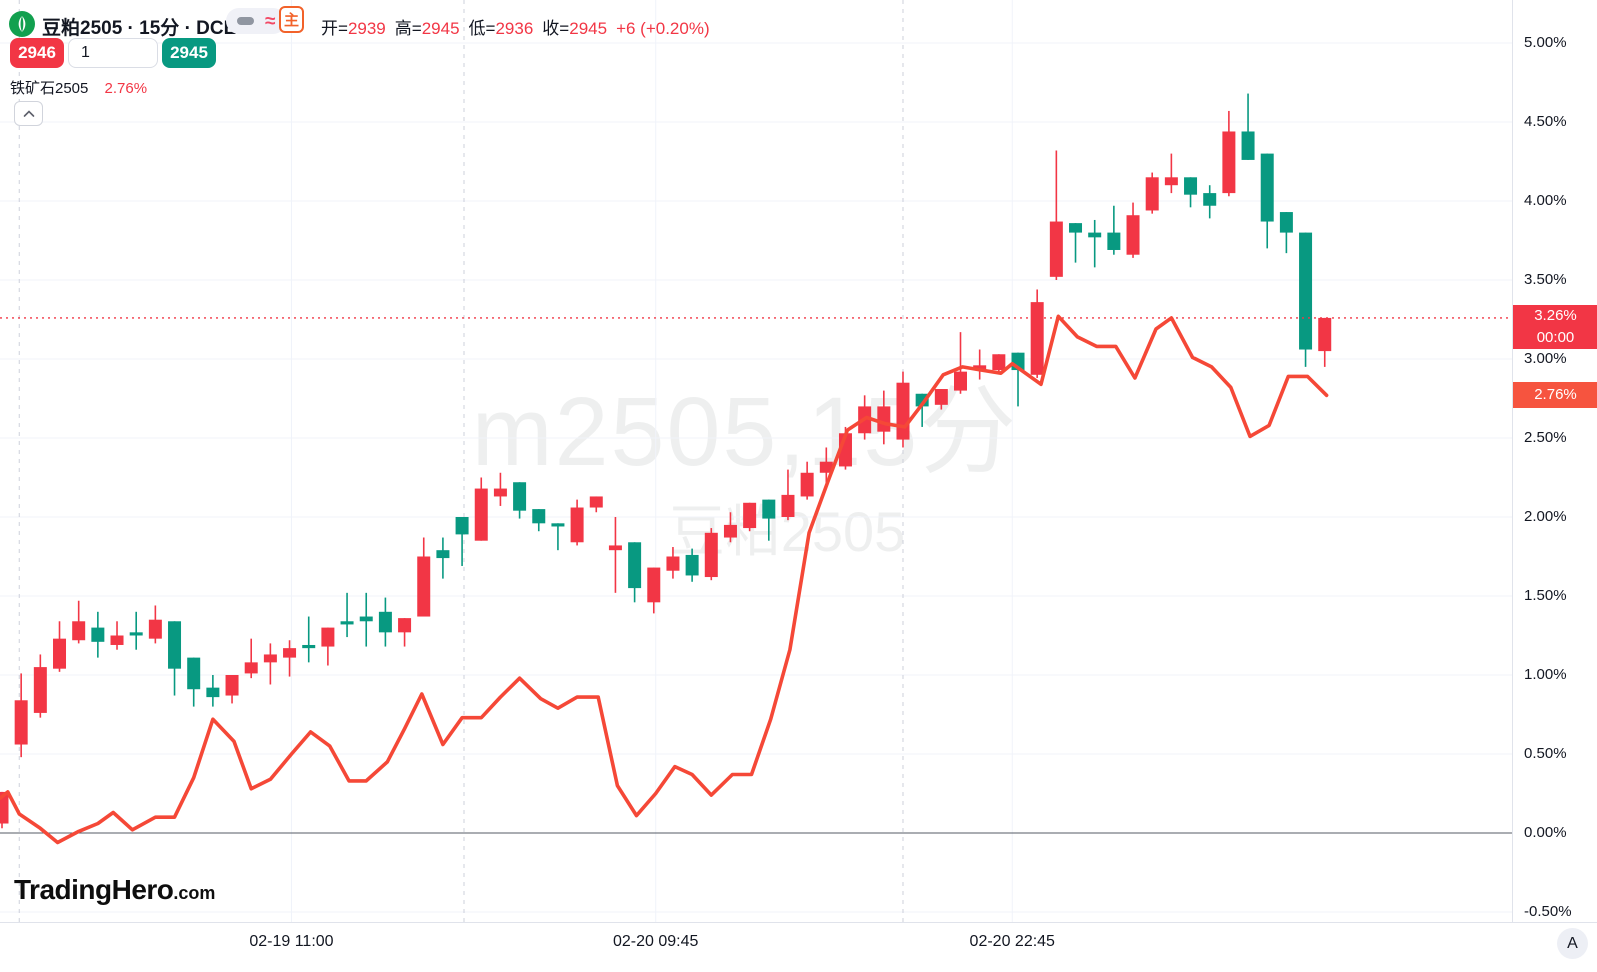 The width and height of the screenshot is (1597, 972). I want to click on main-contract-badge: 主, so click(291, 19).